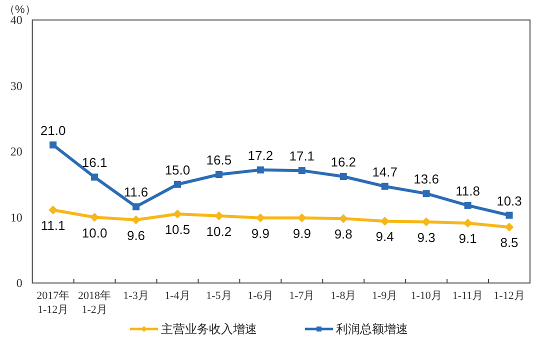 The width and height of the screenshot is (536, 344). Describe the element at coordinates (302, 156) in the screenshot. I see `data-label: 17.1` at that location.